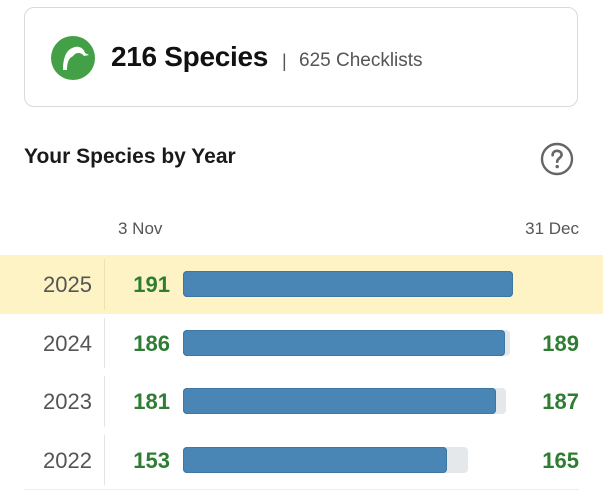  What do you see at coordinates (67, 401) in the screenshot?
I see `year-label: 2023` at bounding box center [67, 401].